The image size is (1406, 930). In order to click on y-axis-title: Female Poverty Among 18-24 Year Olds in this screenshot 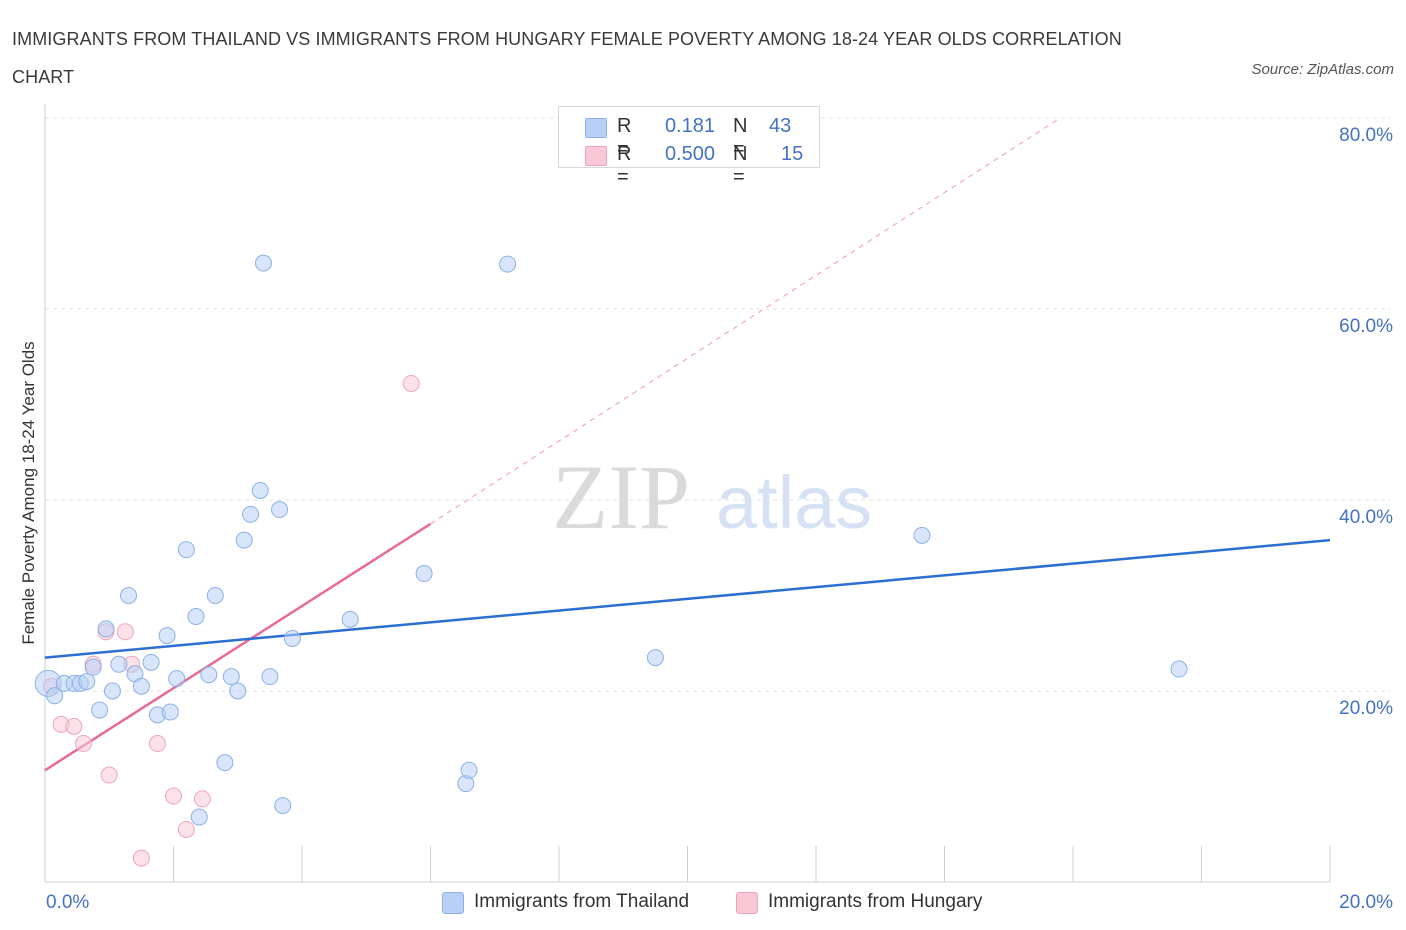, I will do `click(28, 492)`.